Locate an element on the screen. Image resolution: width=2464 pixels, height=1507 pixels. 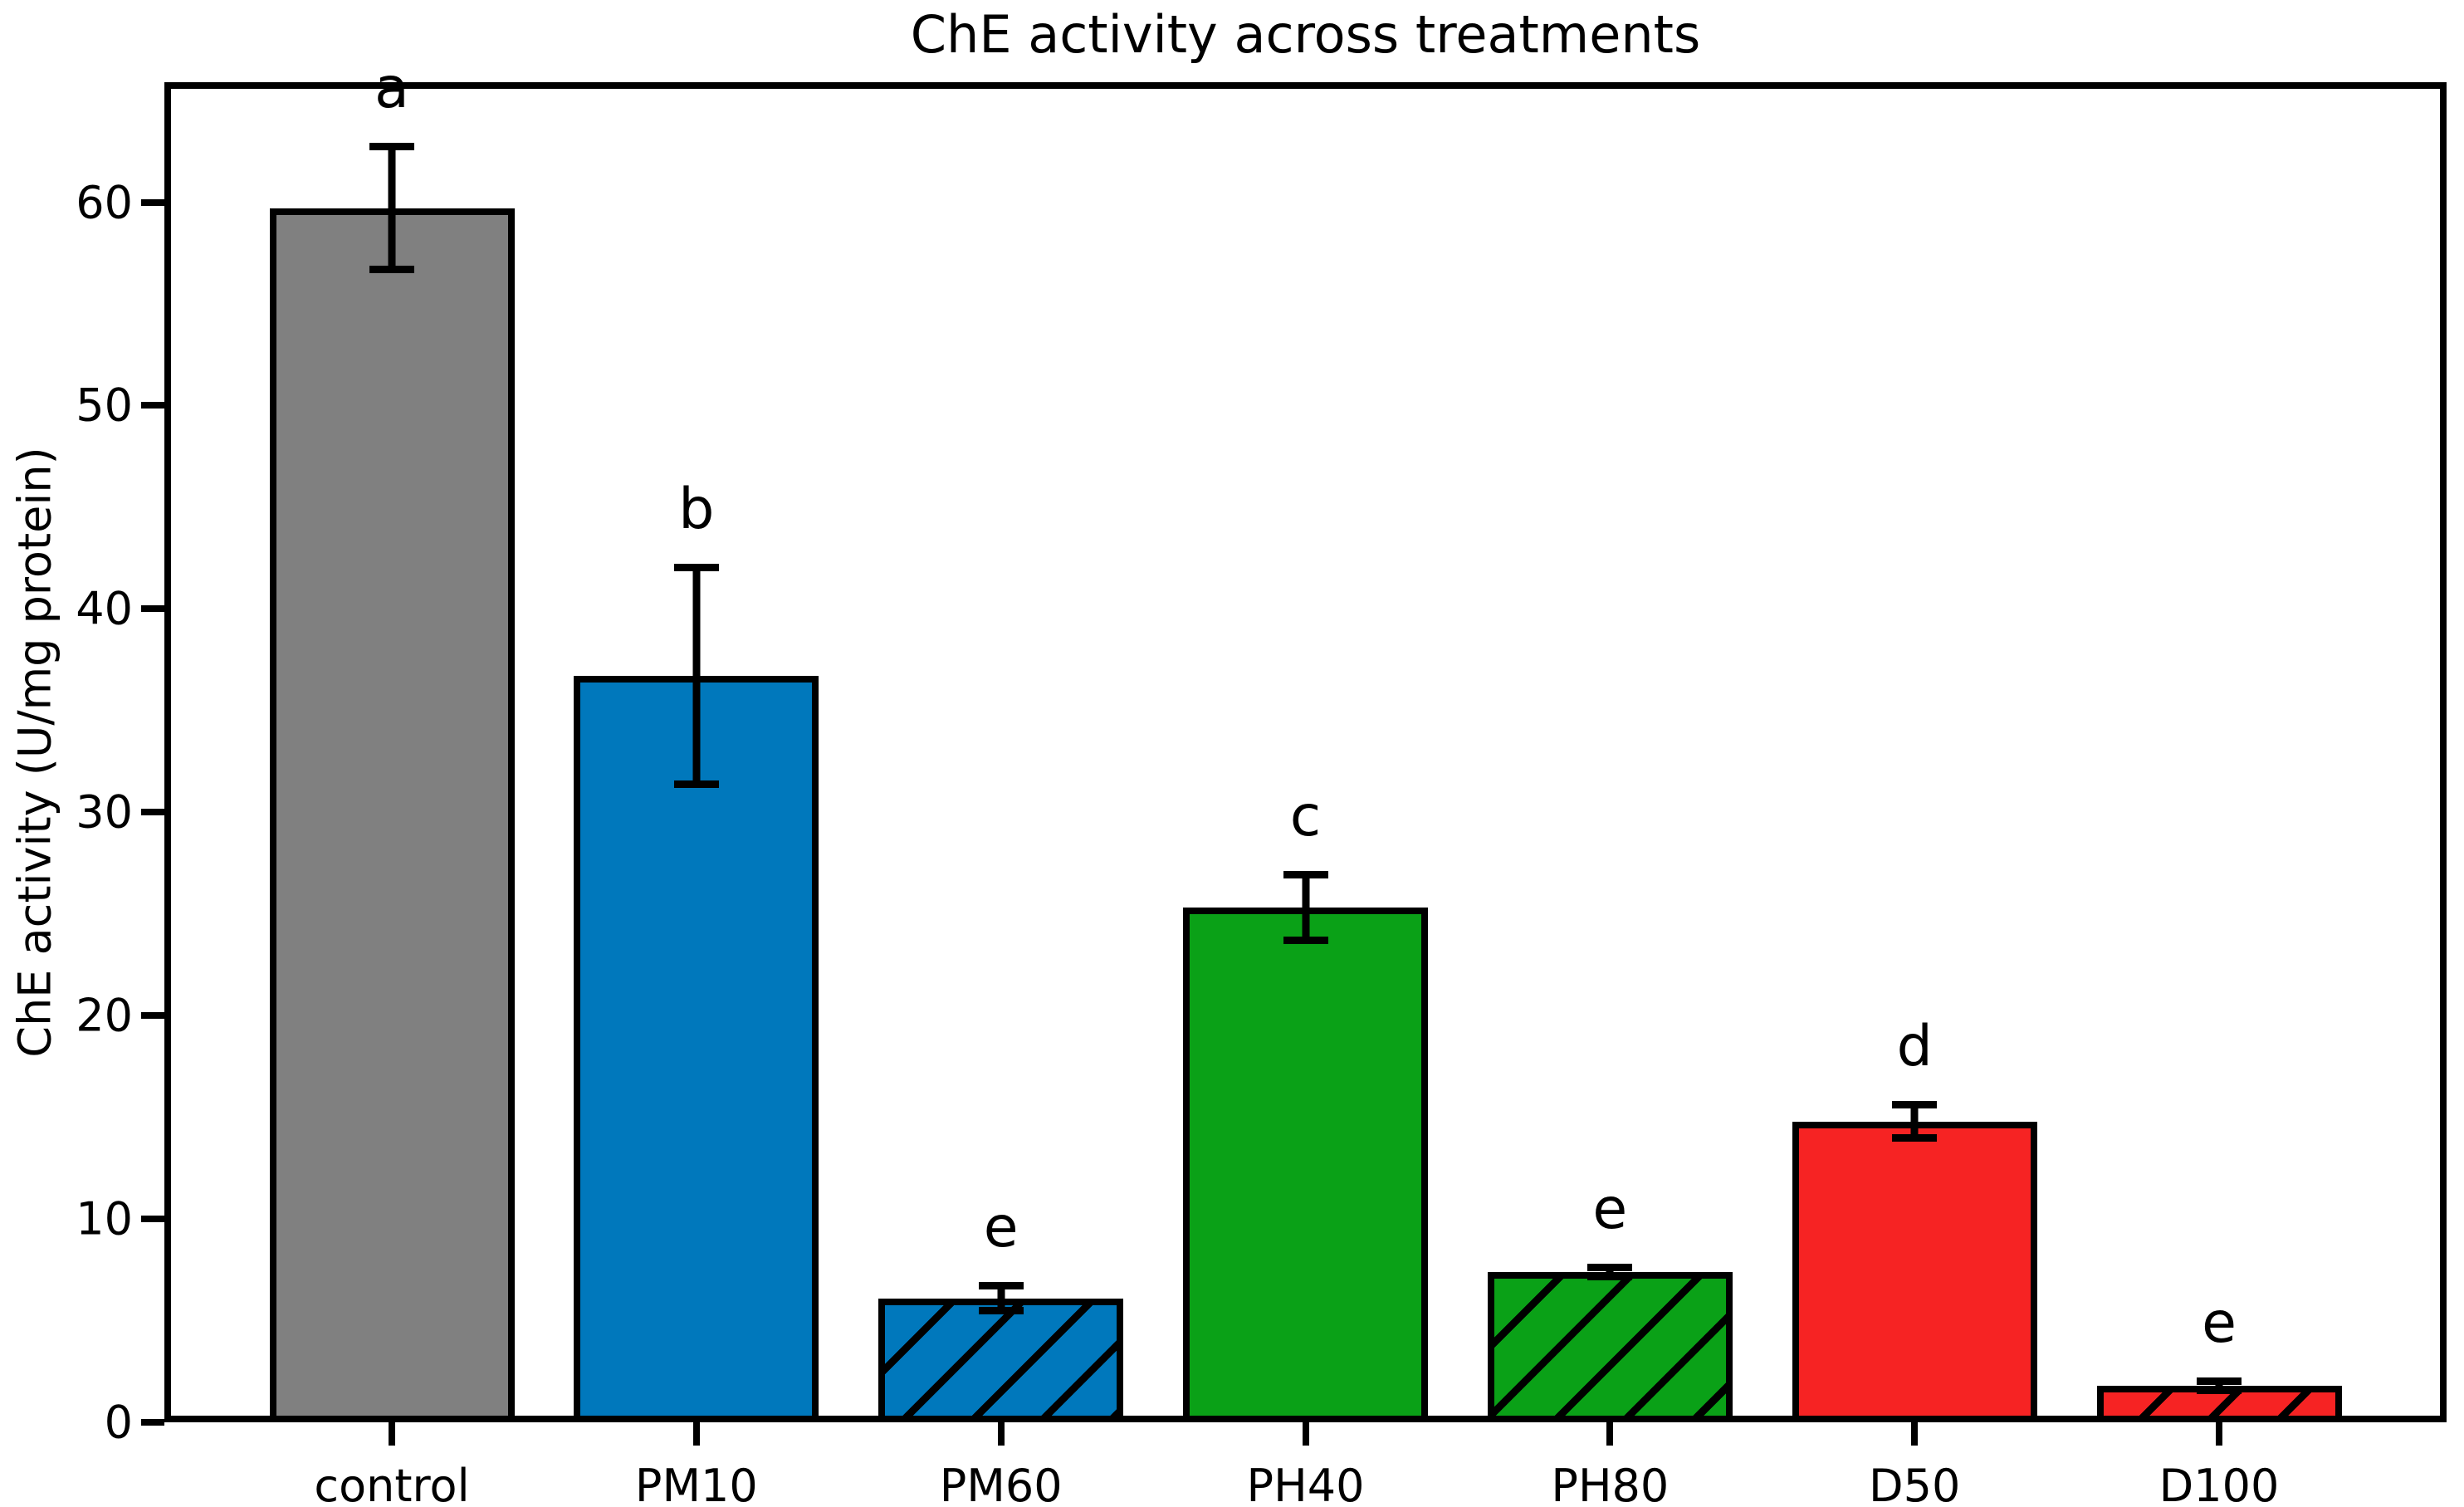
error-bar-PH40 is located at coordinates (1306, 908).